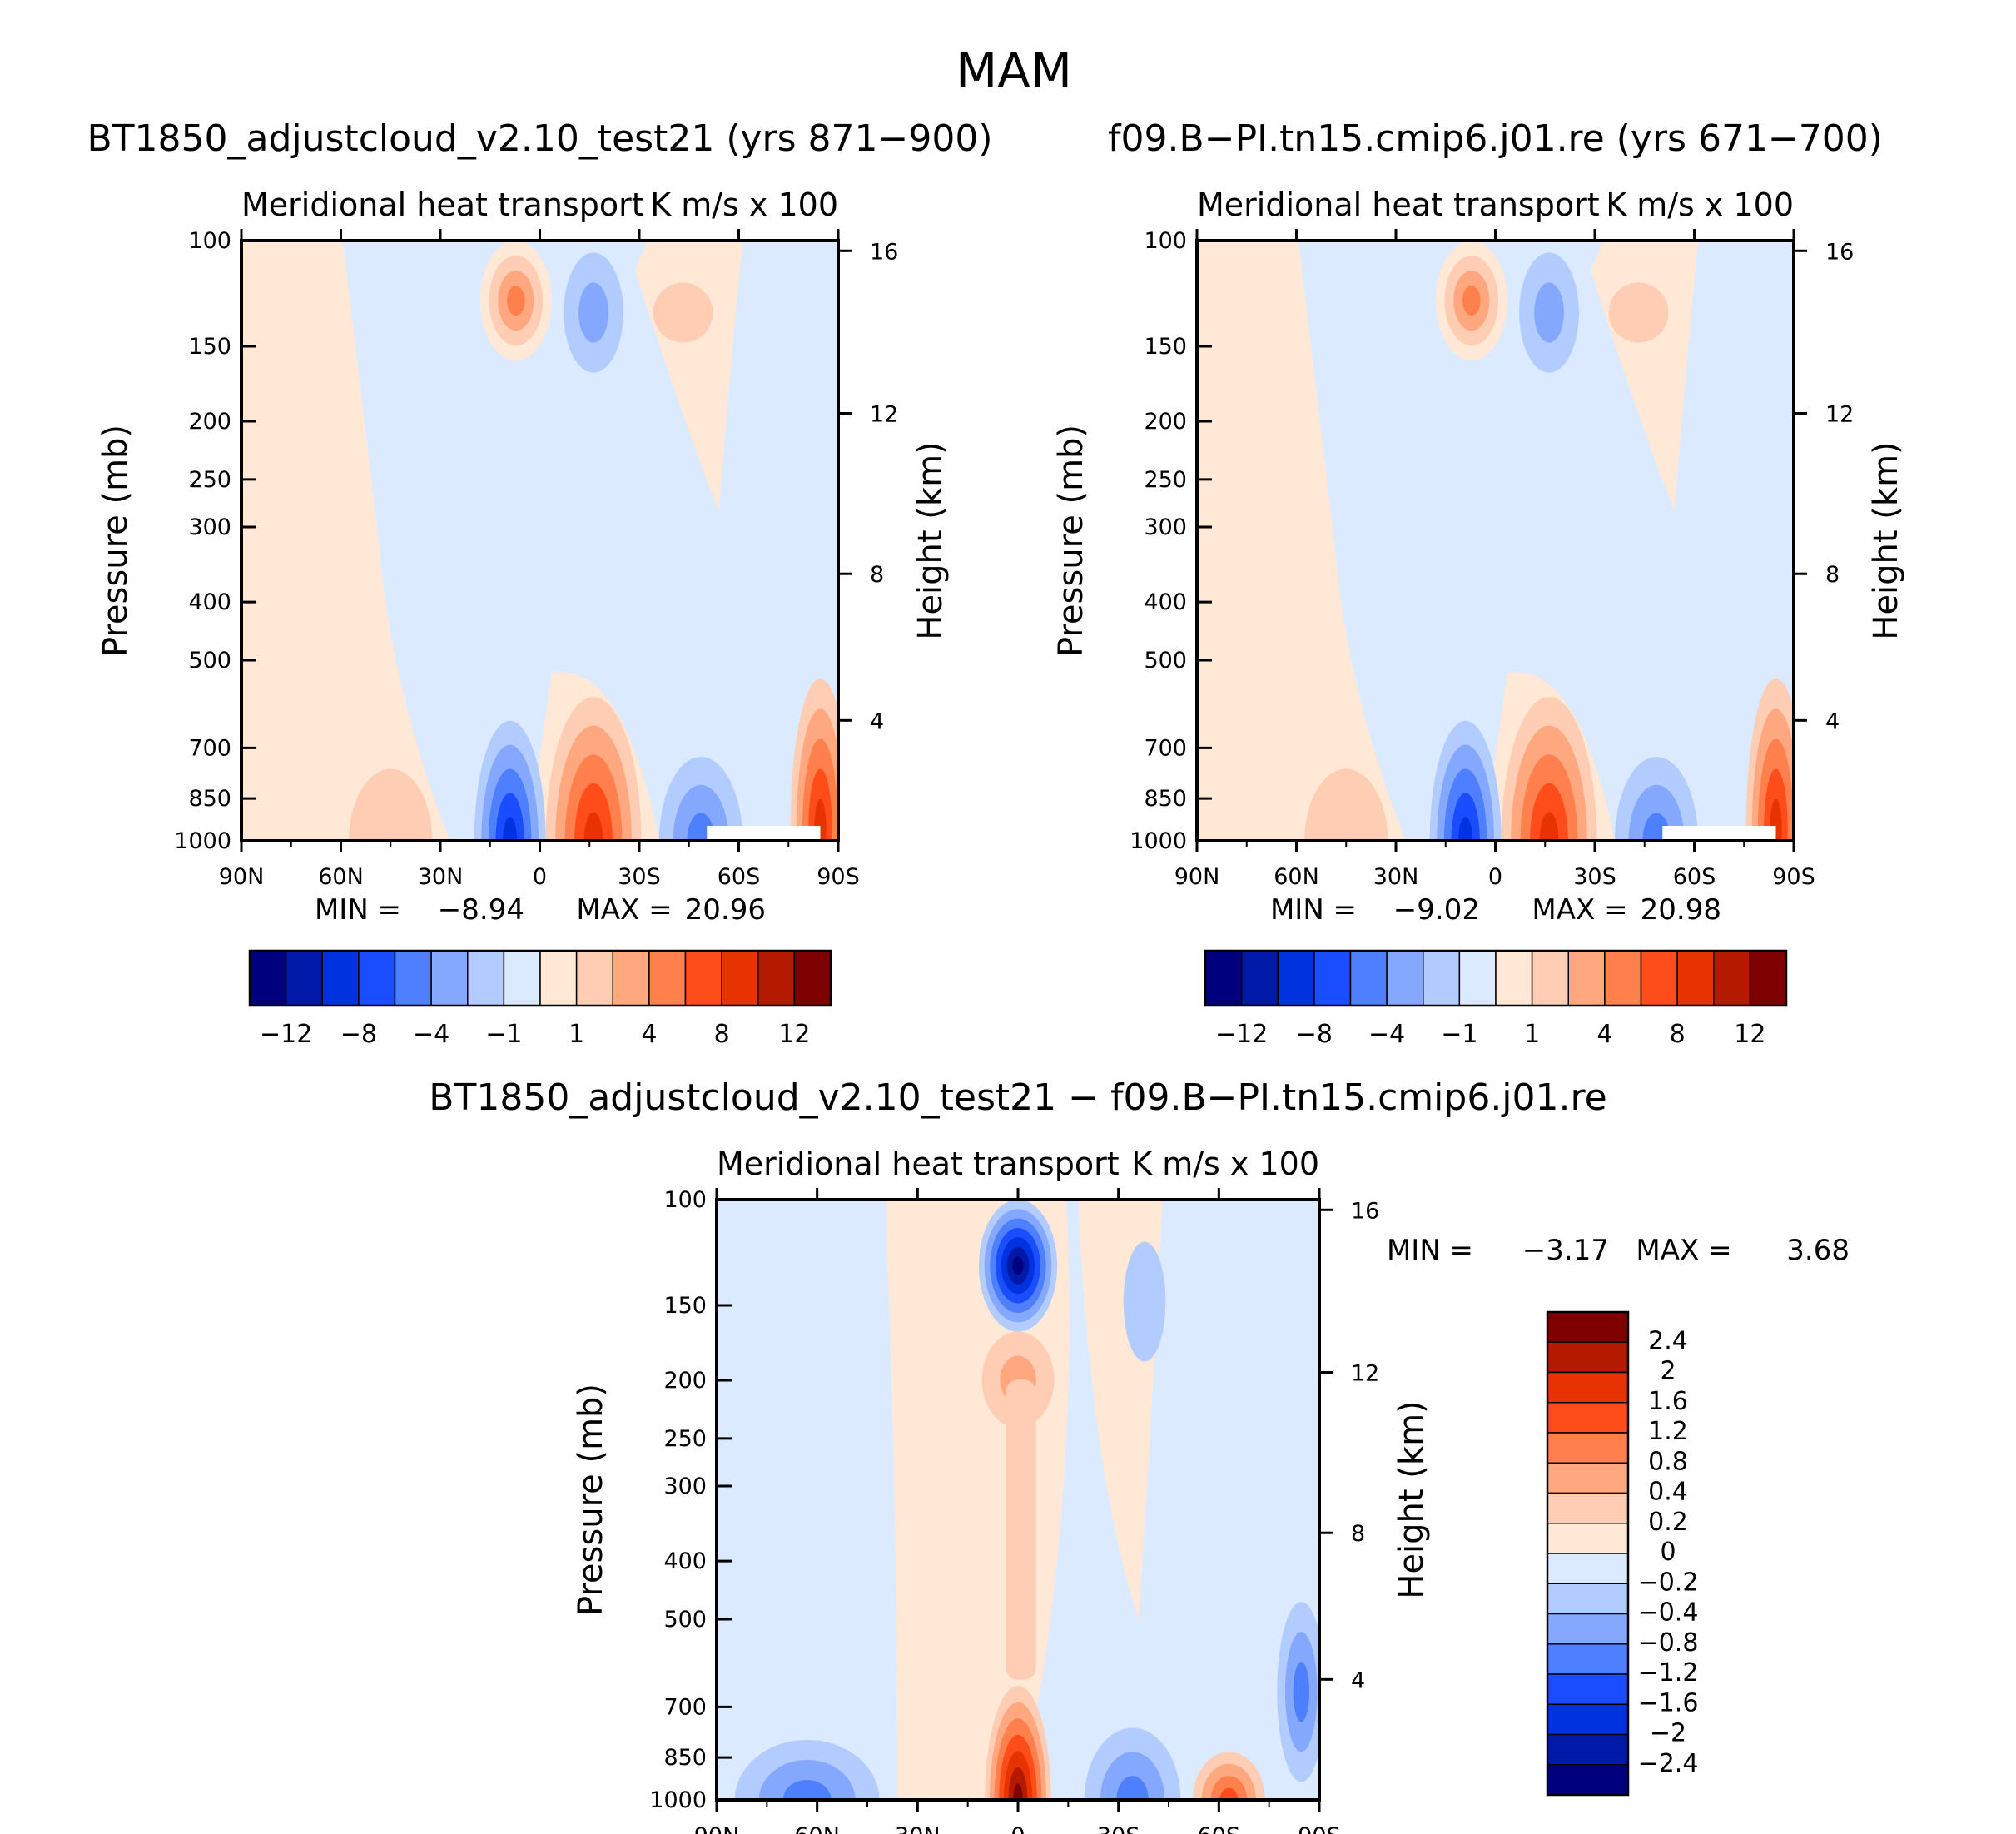 Image resolution: width=2016 pixels, height=1834 pixels. I want to click on panel3-x-tick-label: 30N, so click(918, 1828).